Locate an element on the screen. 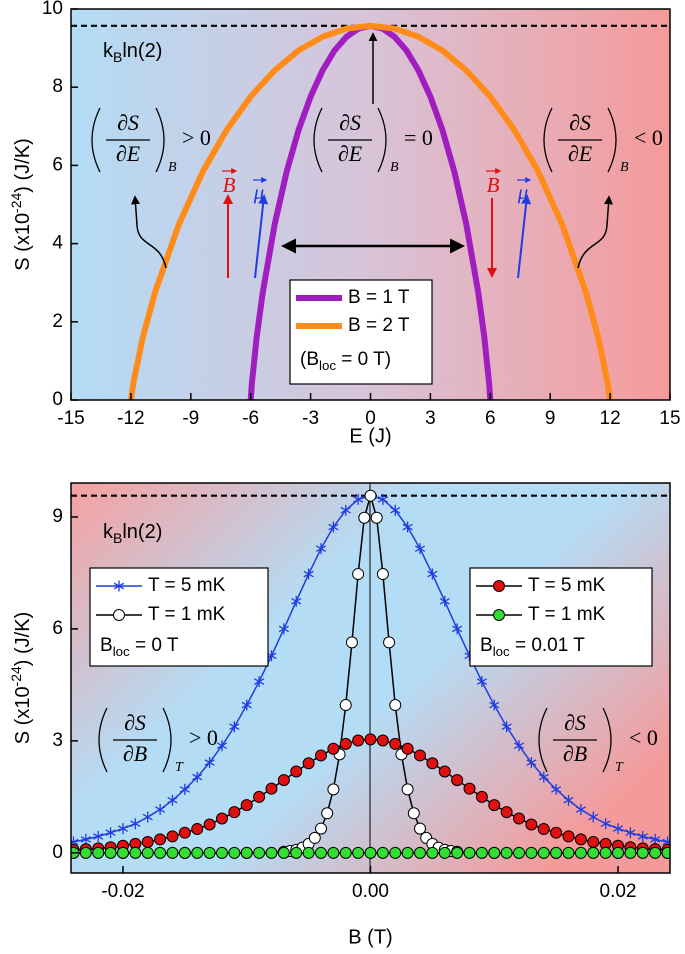 Image resolution: width=685 pixels, height=954 pixels. relation: > 0 is located at coordinates (196, 137).